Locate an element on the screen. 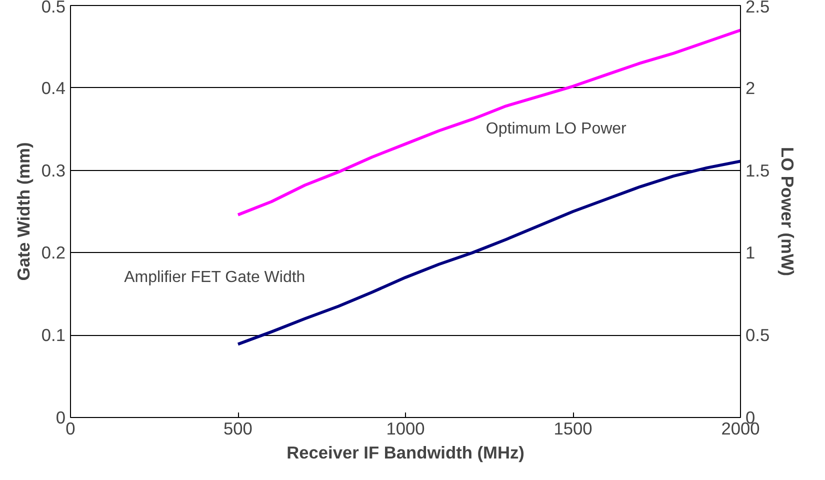 The height and width of the screenshot is (480, 825). x-tick-label: 500 is located at coordinates (238, 428).